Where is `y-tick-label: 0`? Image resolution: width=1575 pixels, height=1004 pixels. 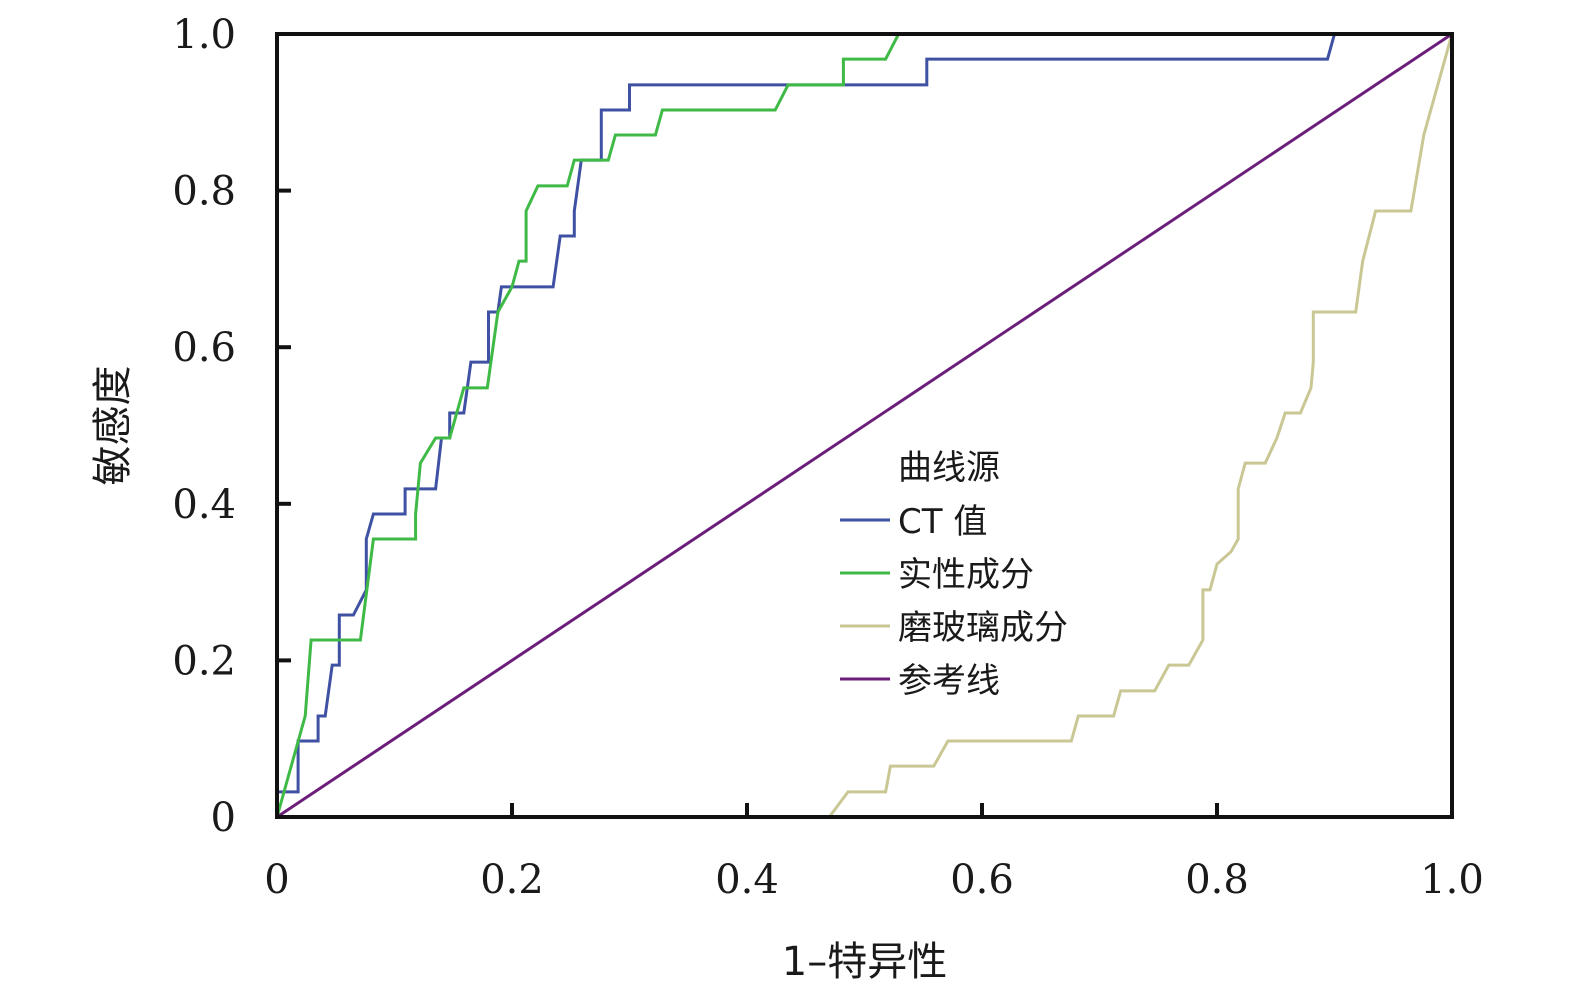 y-tick-label: 0 is located at coordinates (223, 818).